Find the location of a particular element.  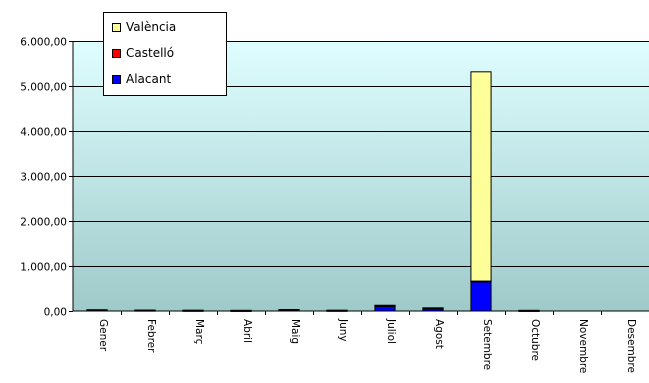

legend-item-valencia: València is located at coordinates (144, 27).